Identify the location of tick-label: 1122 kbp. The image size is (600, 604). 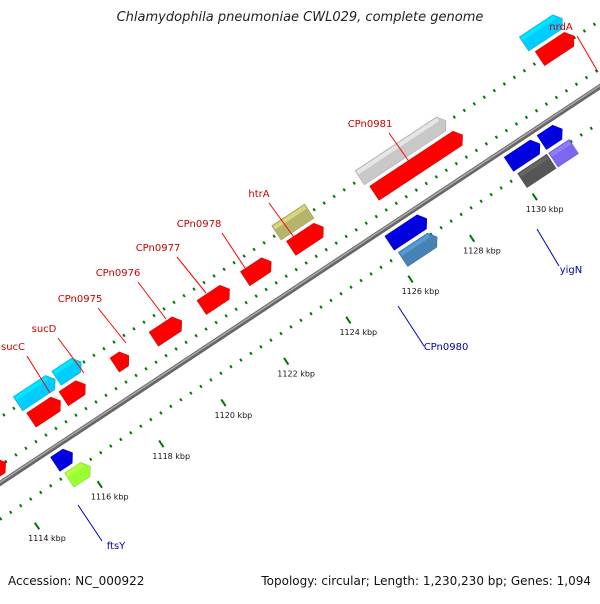
(296, 373).